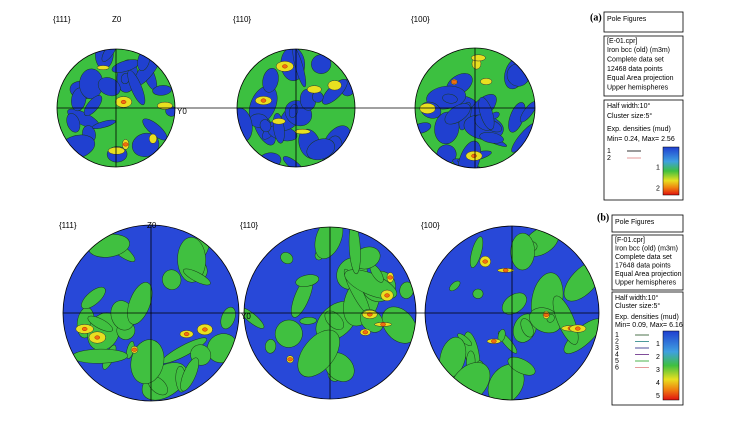 The width and height of the screenshot is (751, 423). Describe the element at coordinates (640, 78) in the screenshot. I see `info-detail: Equal Area projection` at that location.